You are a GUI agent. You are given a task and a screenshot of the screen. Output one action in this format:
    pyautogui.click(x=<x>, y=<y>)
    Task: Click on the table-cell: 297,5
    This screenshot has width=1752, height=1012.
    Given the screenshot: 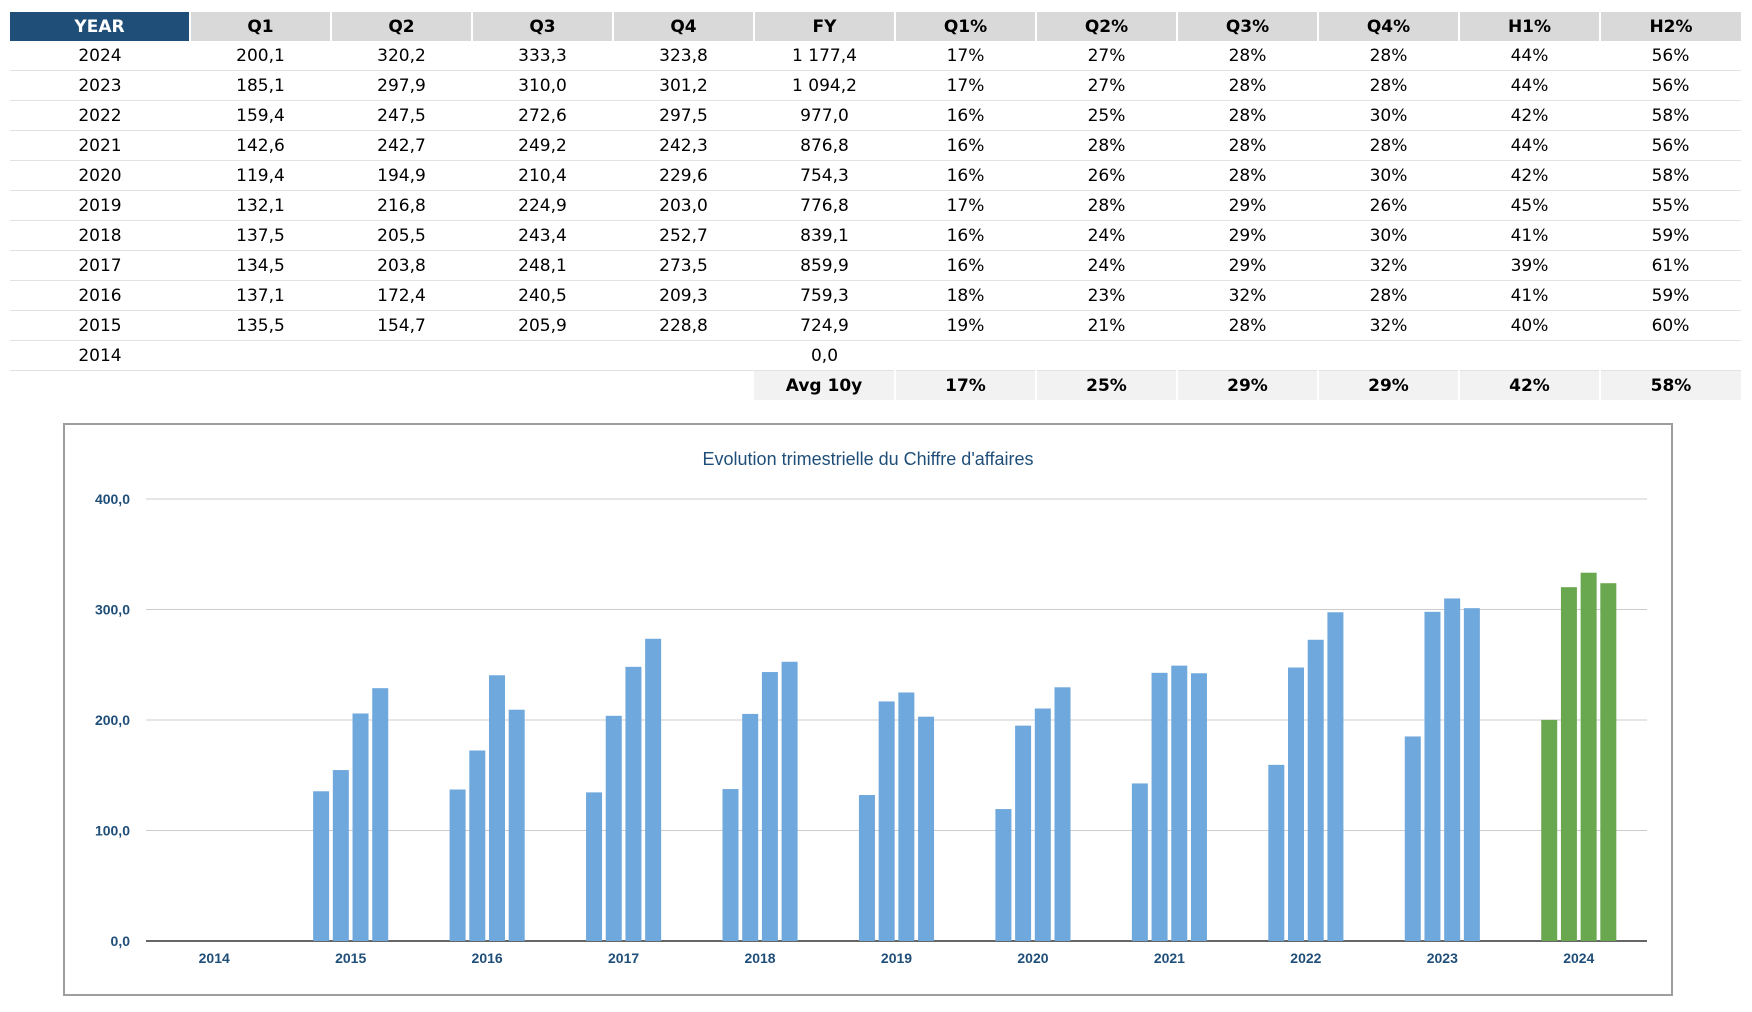 What is the action you would take?
    pyautogui.click(x=683, y=115)
    